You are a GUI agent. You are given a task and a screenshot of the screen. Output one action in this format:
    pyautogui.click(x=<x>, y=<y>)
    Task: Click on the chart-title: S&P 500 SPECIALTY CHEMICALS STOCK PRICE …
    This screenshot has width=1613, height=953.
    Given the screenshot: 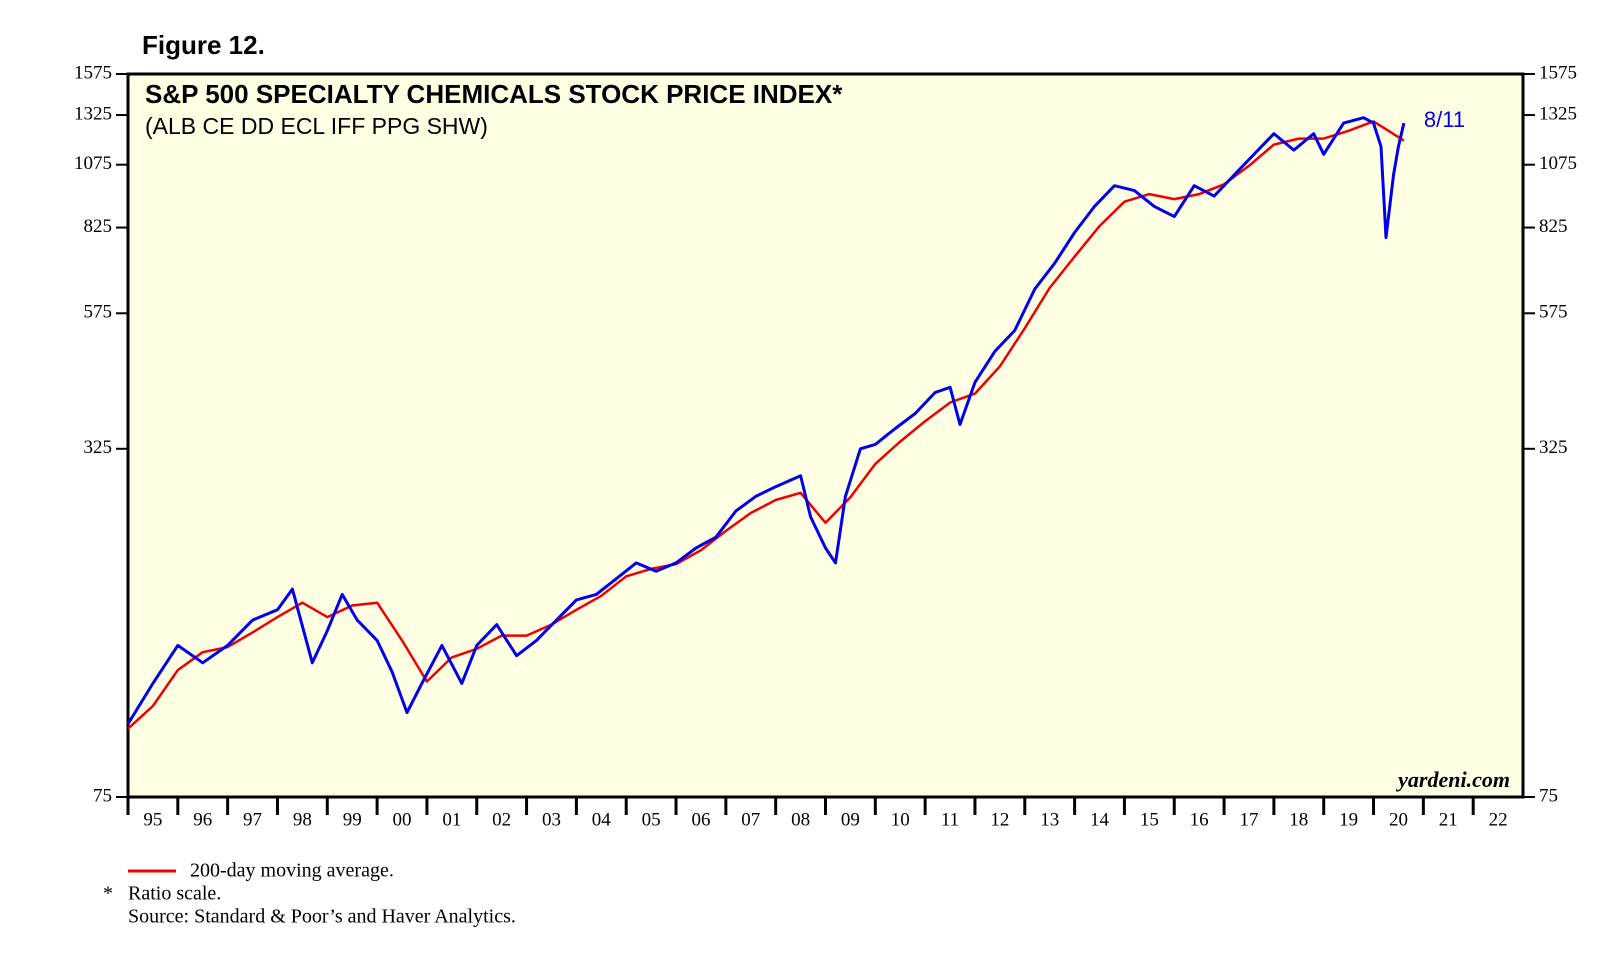 What is the action you would take?
    pyautogui.click(x=494, y=94)
    